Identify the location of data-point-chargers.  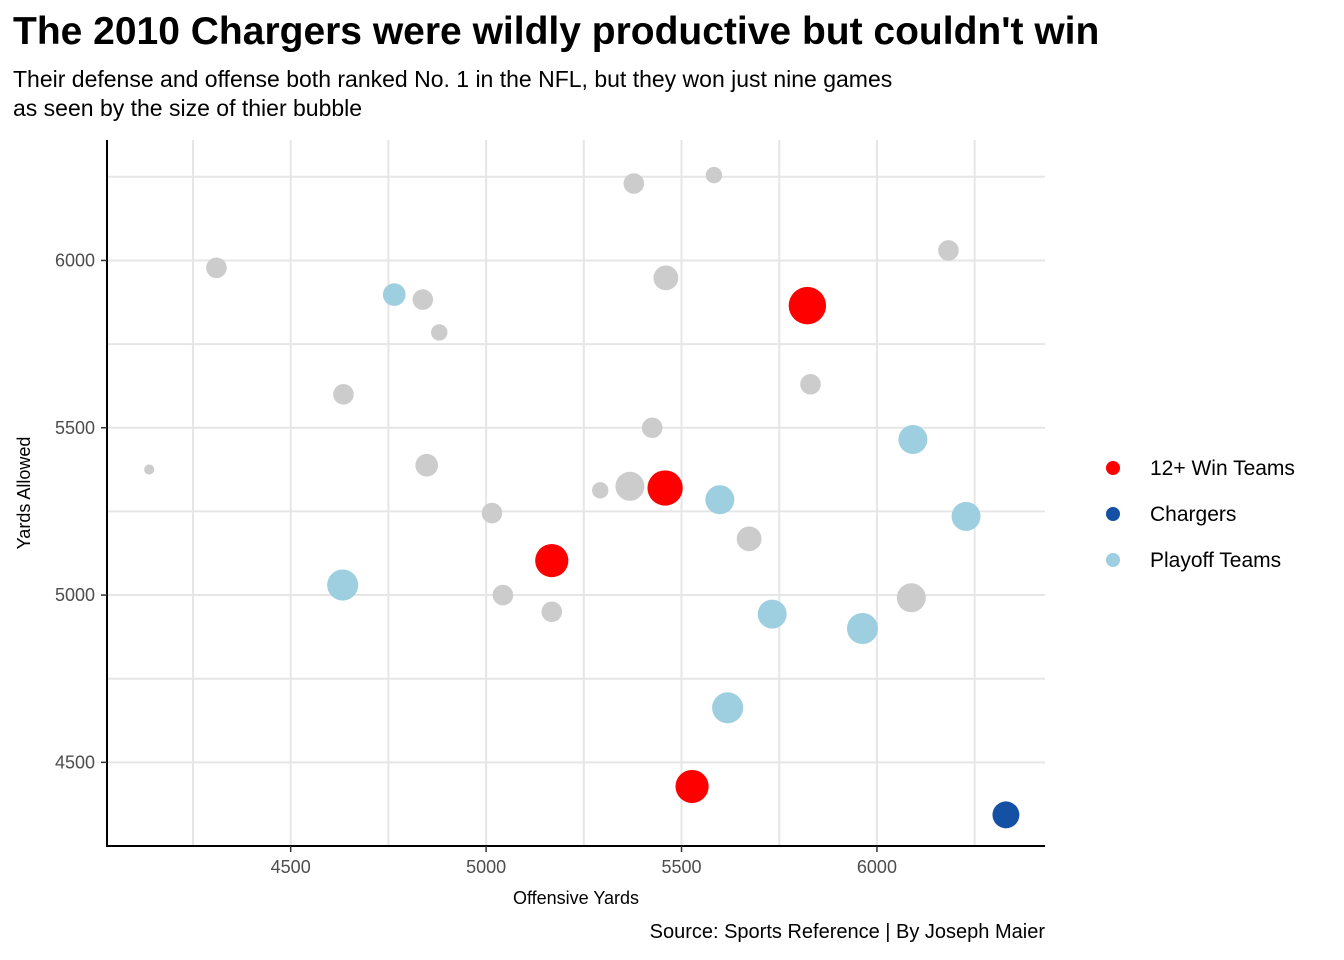
(1006, 815).